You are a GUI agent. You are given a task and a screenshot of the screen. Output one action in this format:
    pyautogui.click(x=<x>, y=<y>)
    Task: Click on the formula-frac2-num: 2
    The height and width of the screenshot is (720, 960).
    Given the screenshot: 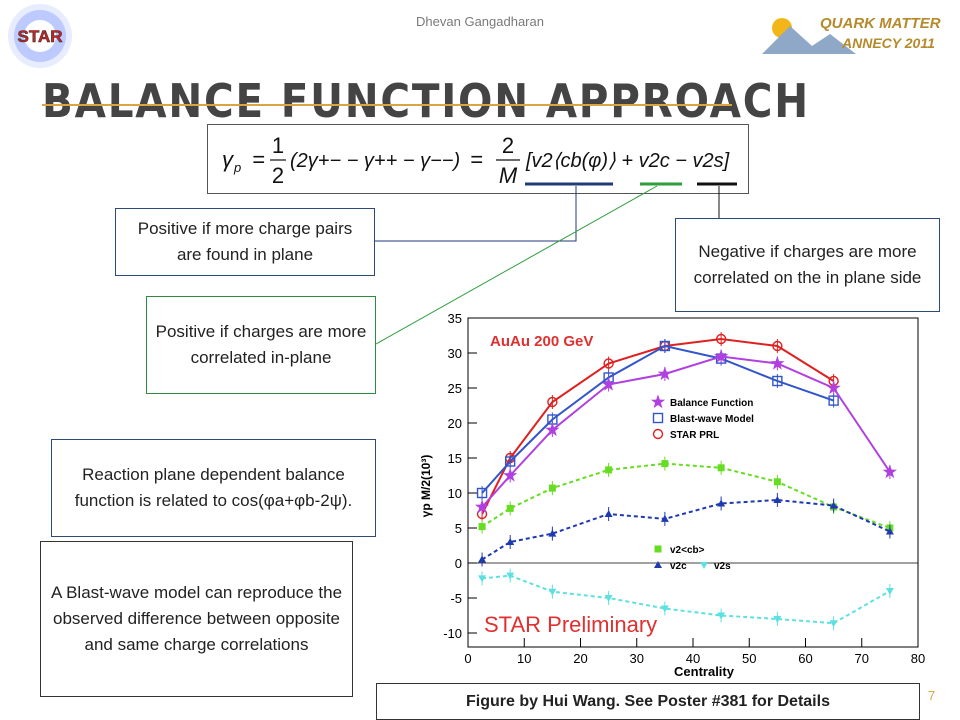 What is the action you would take?
    pyautogui.click(x=508, y=145)
    